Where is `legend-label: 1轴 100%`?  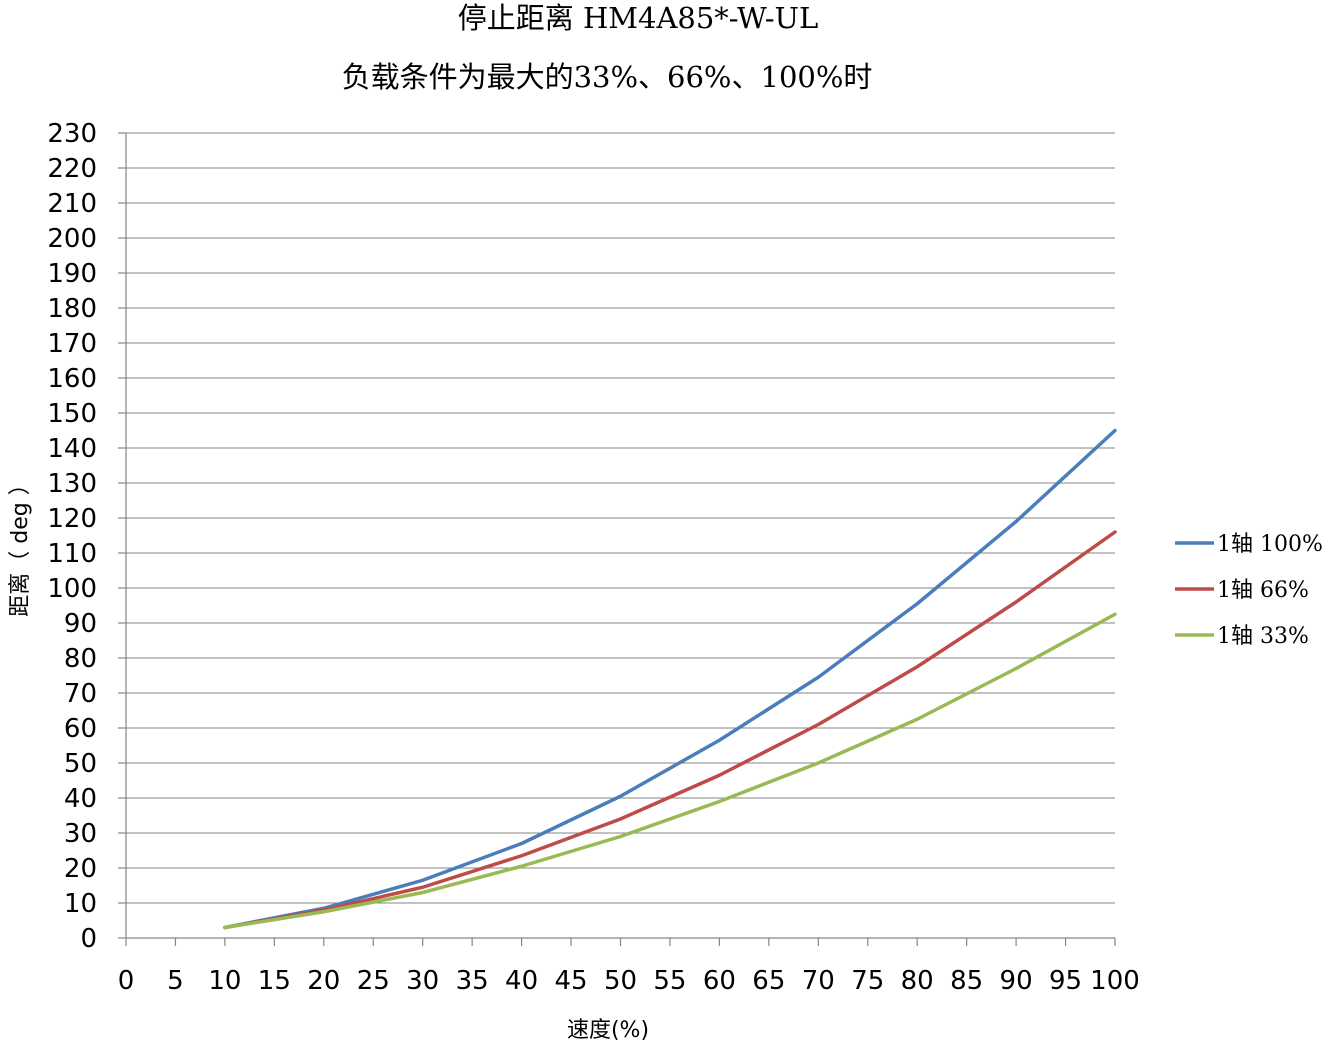
legend-label: 1轴 100% is located at coordinates (1270, 544).